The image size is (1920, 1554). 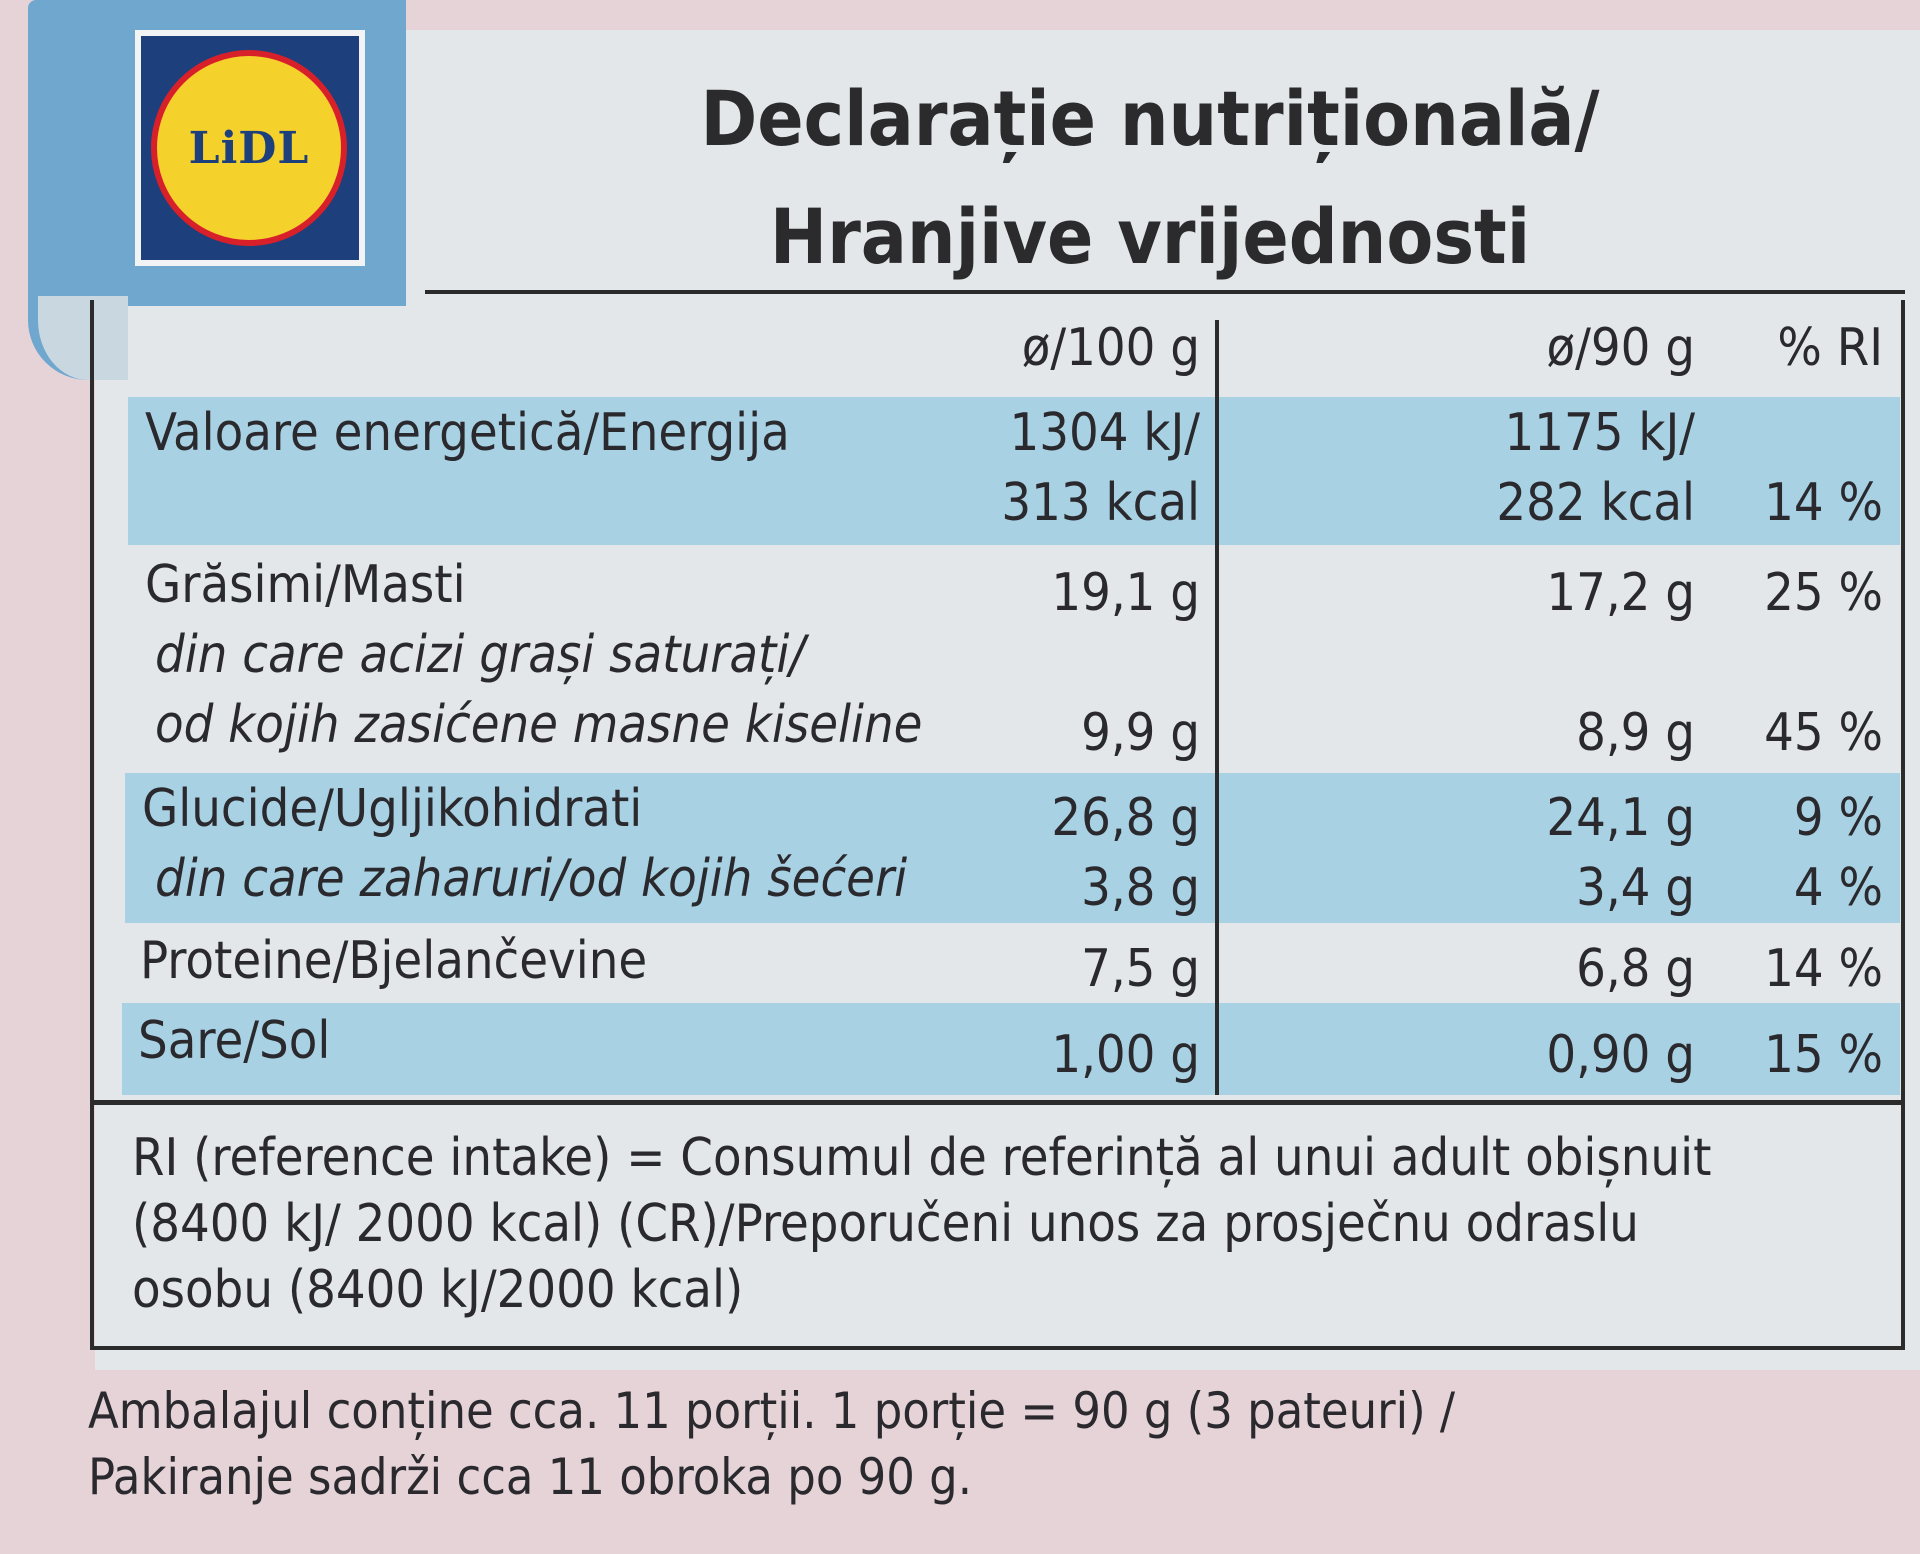 I want to click on row-protein-label: Proteine/Bjelančevine, so click(x=394, y=961).